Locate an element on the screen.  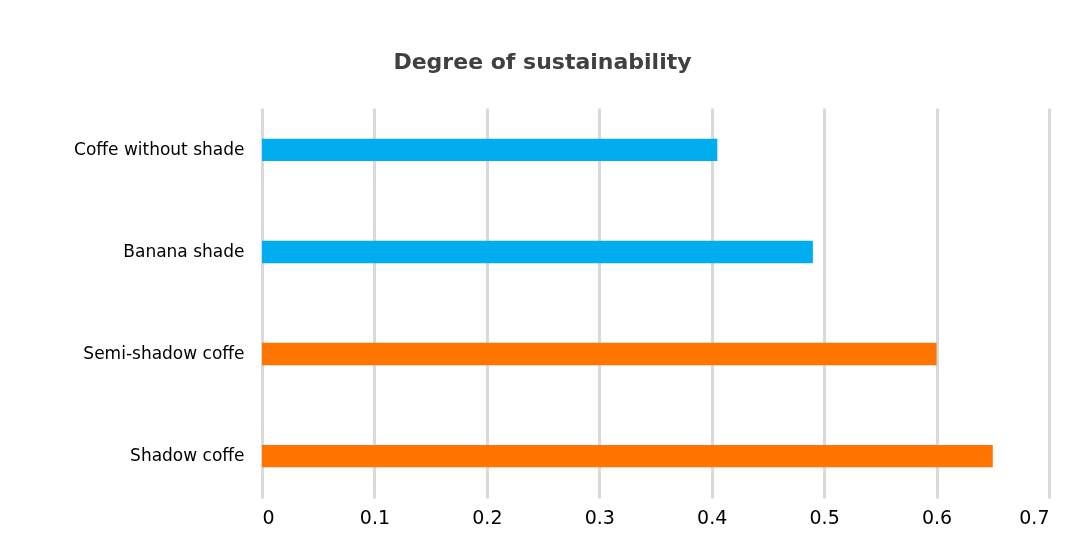
x-tick-label: 0.3 is located at coordinates (599, 516).